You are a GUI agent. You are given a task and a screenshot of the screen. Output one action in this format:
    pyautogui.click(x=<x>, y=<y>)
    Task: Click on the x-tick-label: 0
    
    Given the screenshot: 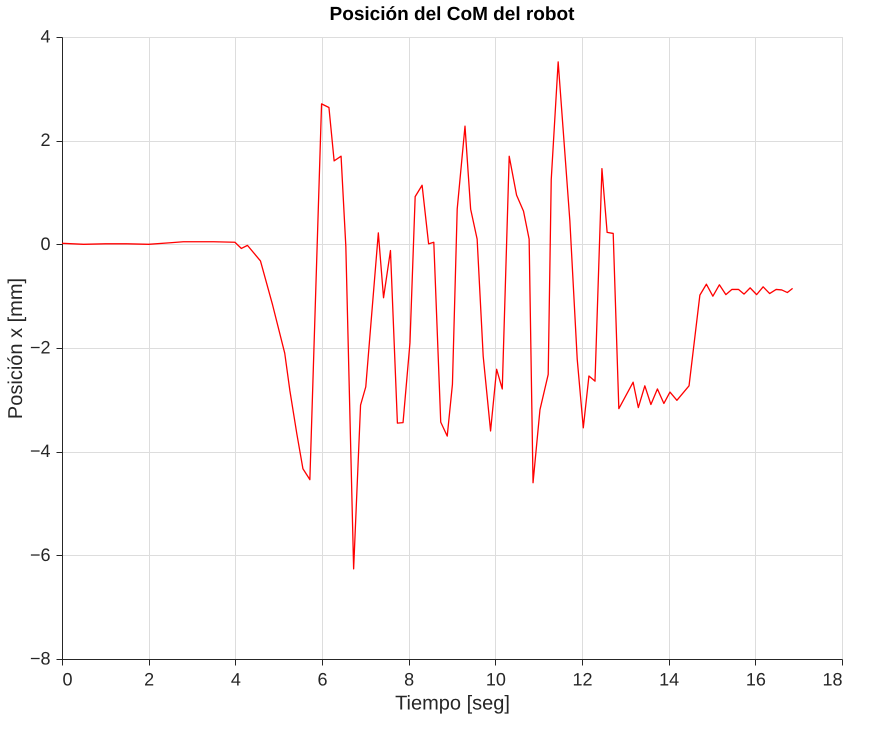 What is the action you would take?
    pyautogui.click(x=67, y=680)
    